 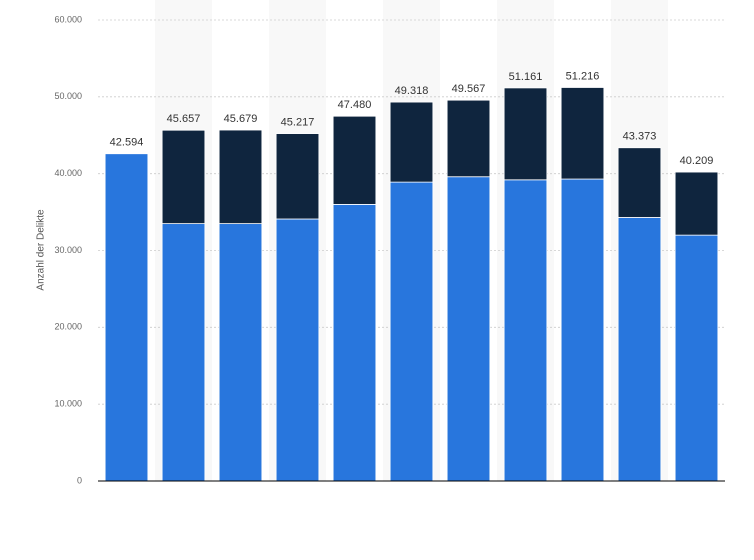 I want to click on y-tick-label: 10.000, so click(x=68, y=404).